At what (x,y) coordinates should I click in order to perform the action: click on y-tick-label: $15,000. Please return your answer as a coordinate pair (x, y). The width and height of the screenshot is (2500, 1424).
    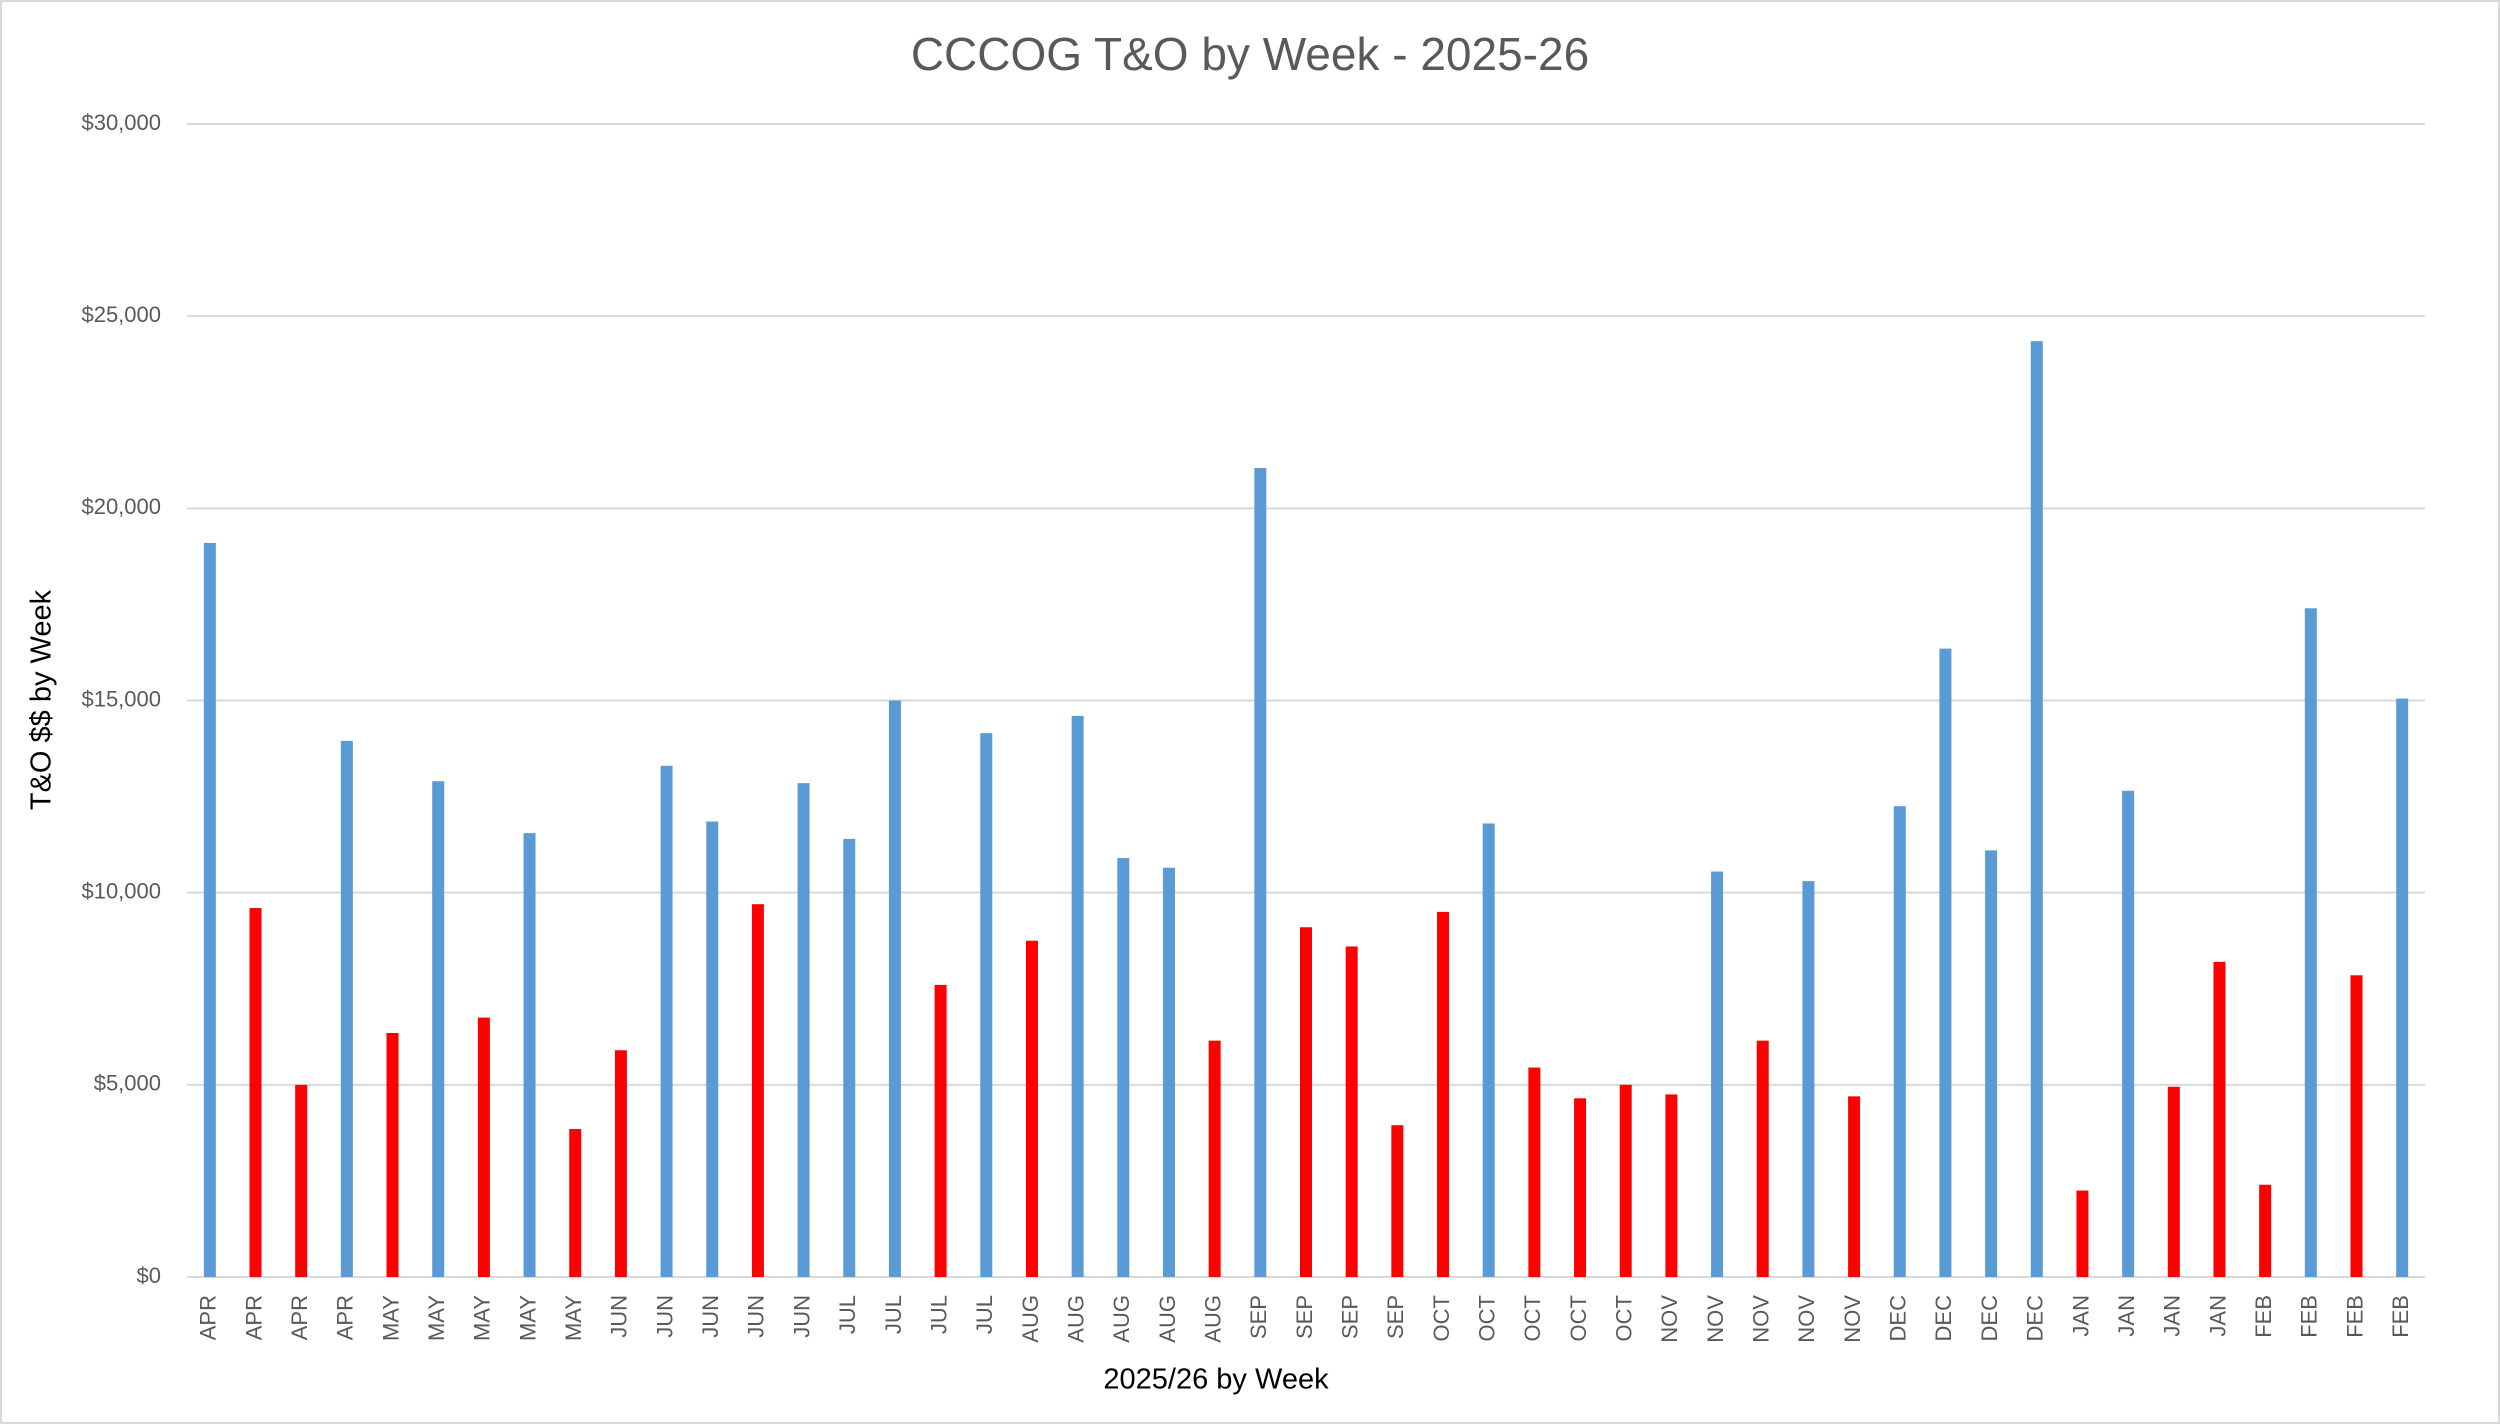
    Looking at the image, I should click on (121, 698).